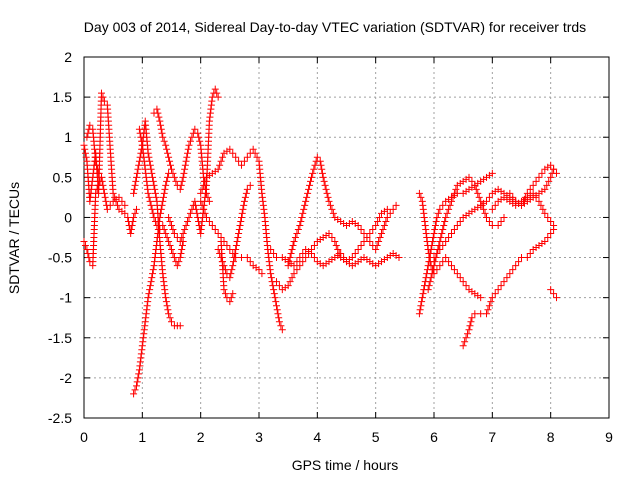 The image size is (640, 480). I want to click on x-tick-label: 1, so click(142, 437).